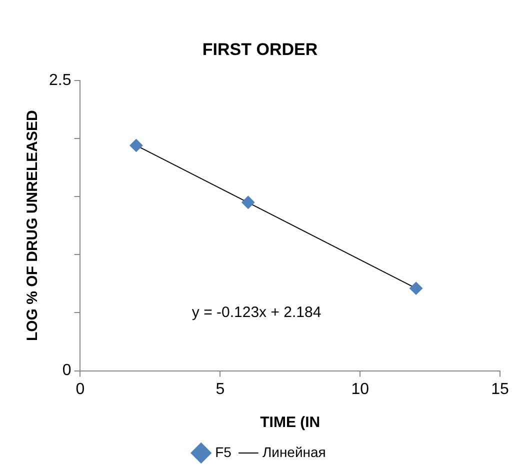  I want to click on legend-label: F5, so click(223, 452).